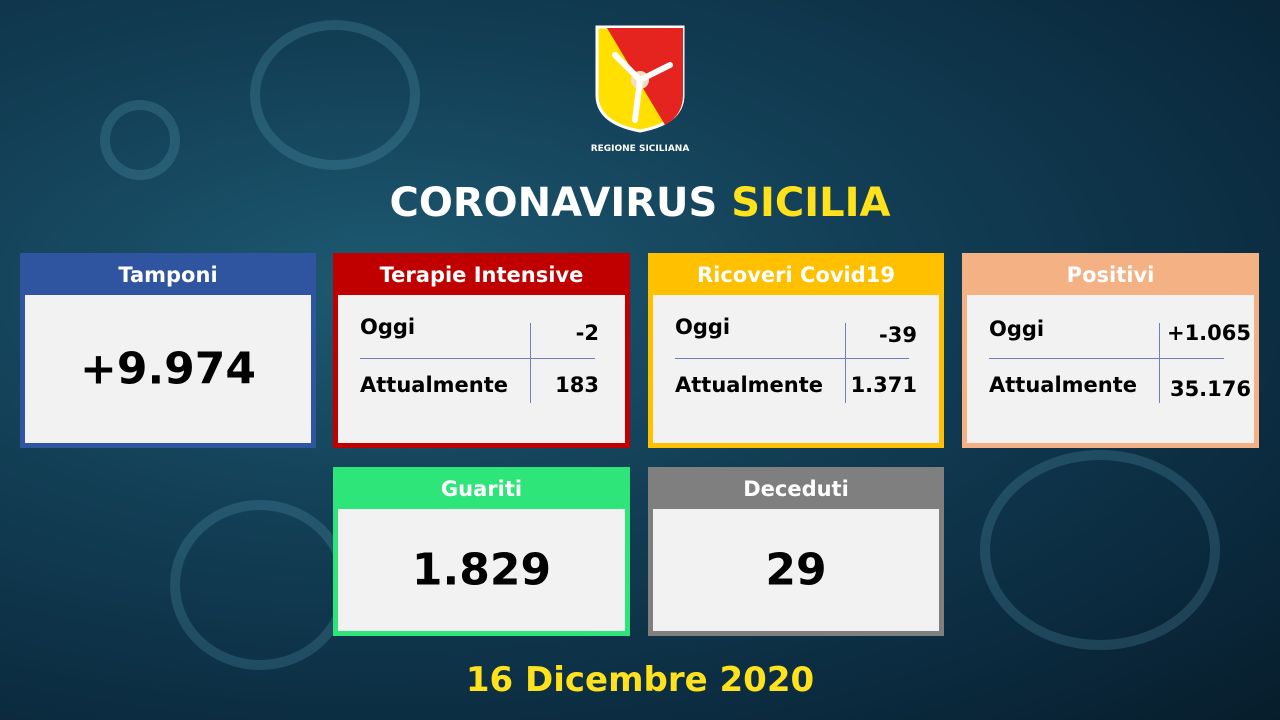  I want to click on card-title: Deceduti, so click(796, 489).